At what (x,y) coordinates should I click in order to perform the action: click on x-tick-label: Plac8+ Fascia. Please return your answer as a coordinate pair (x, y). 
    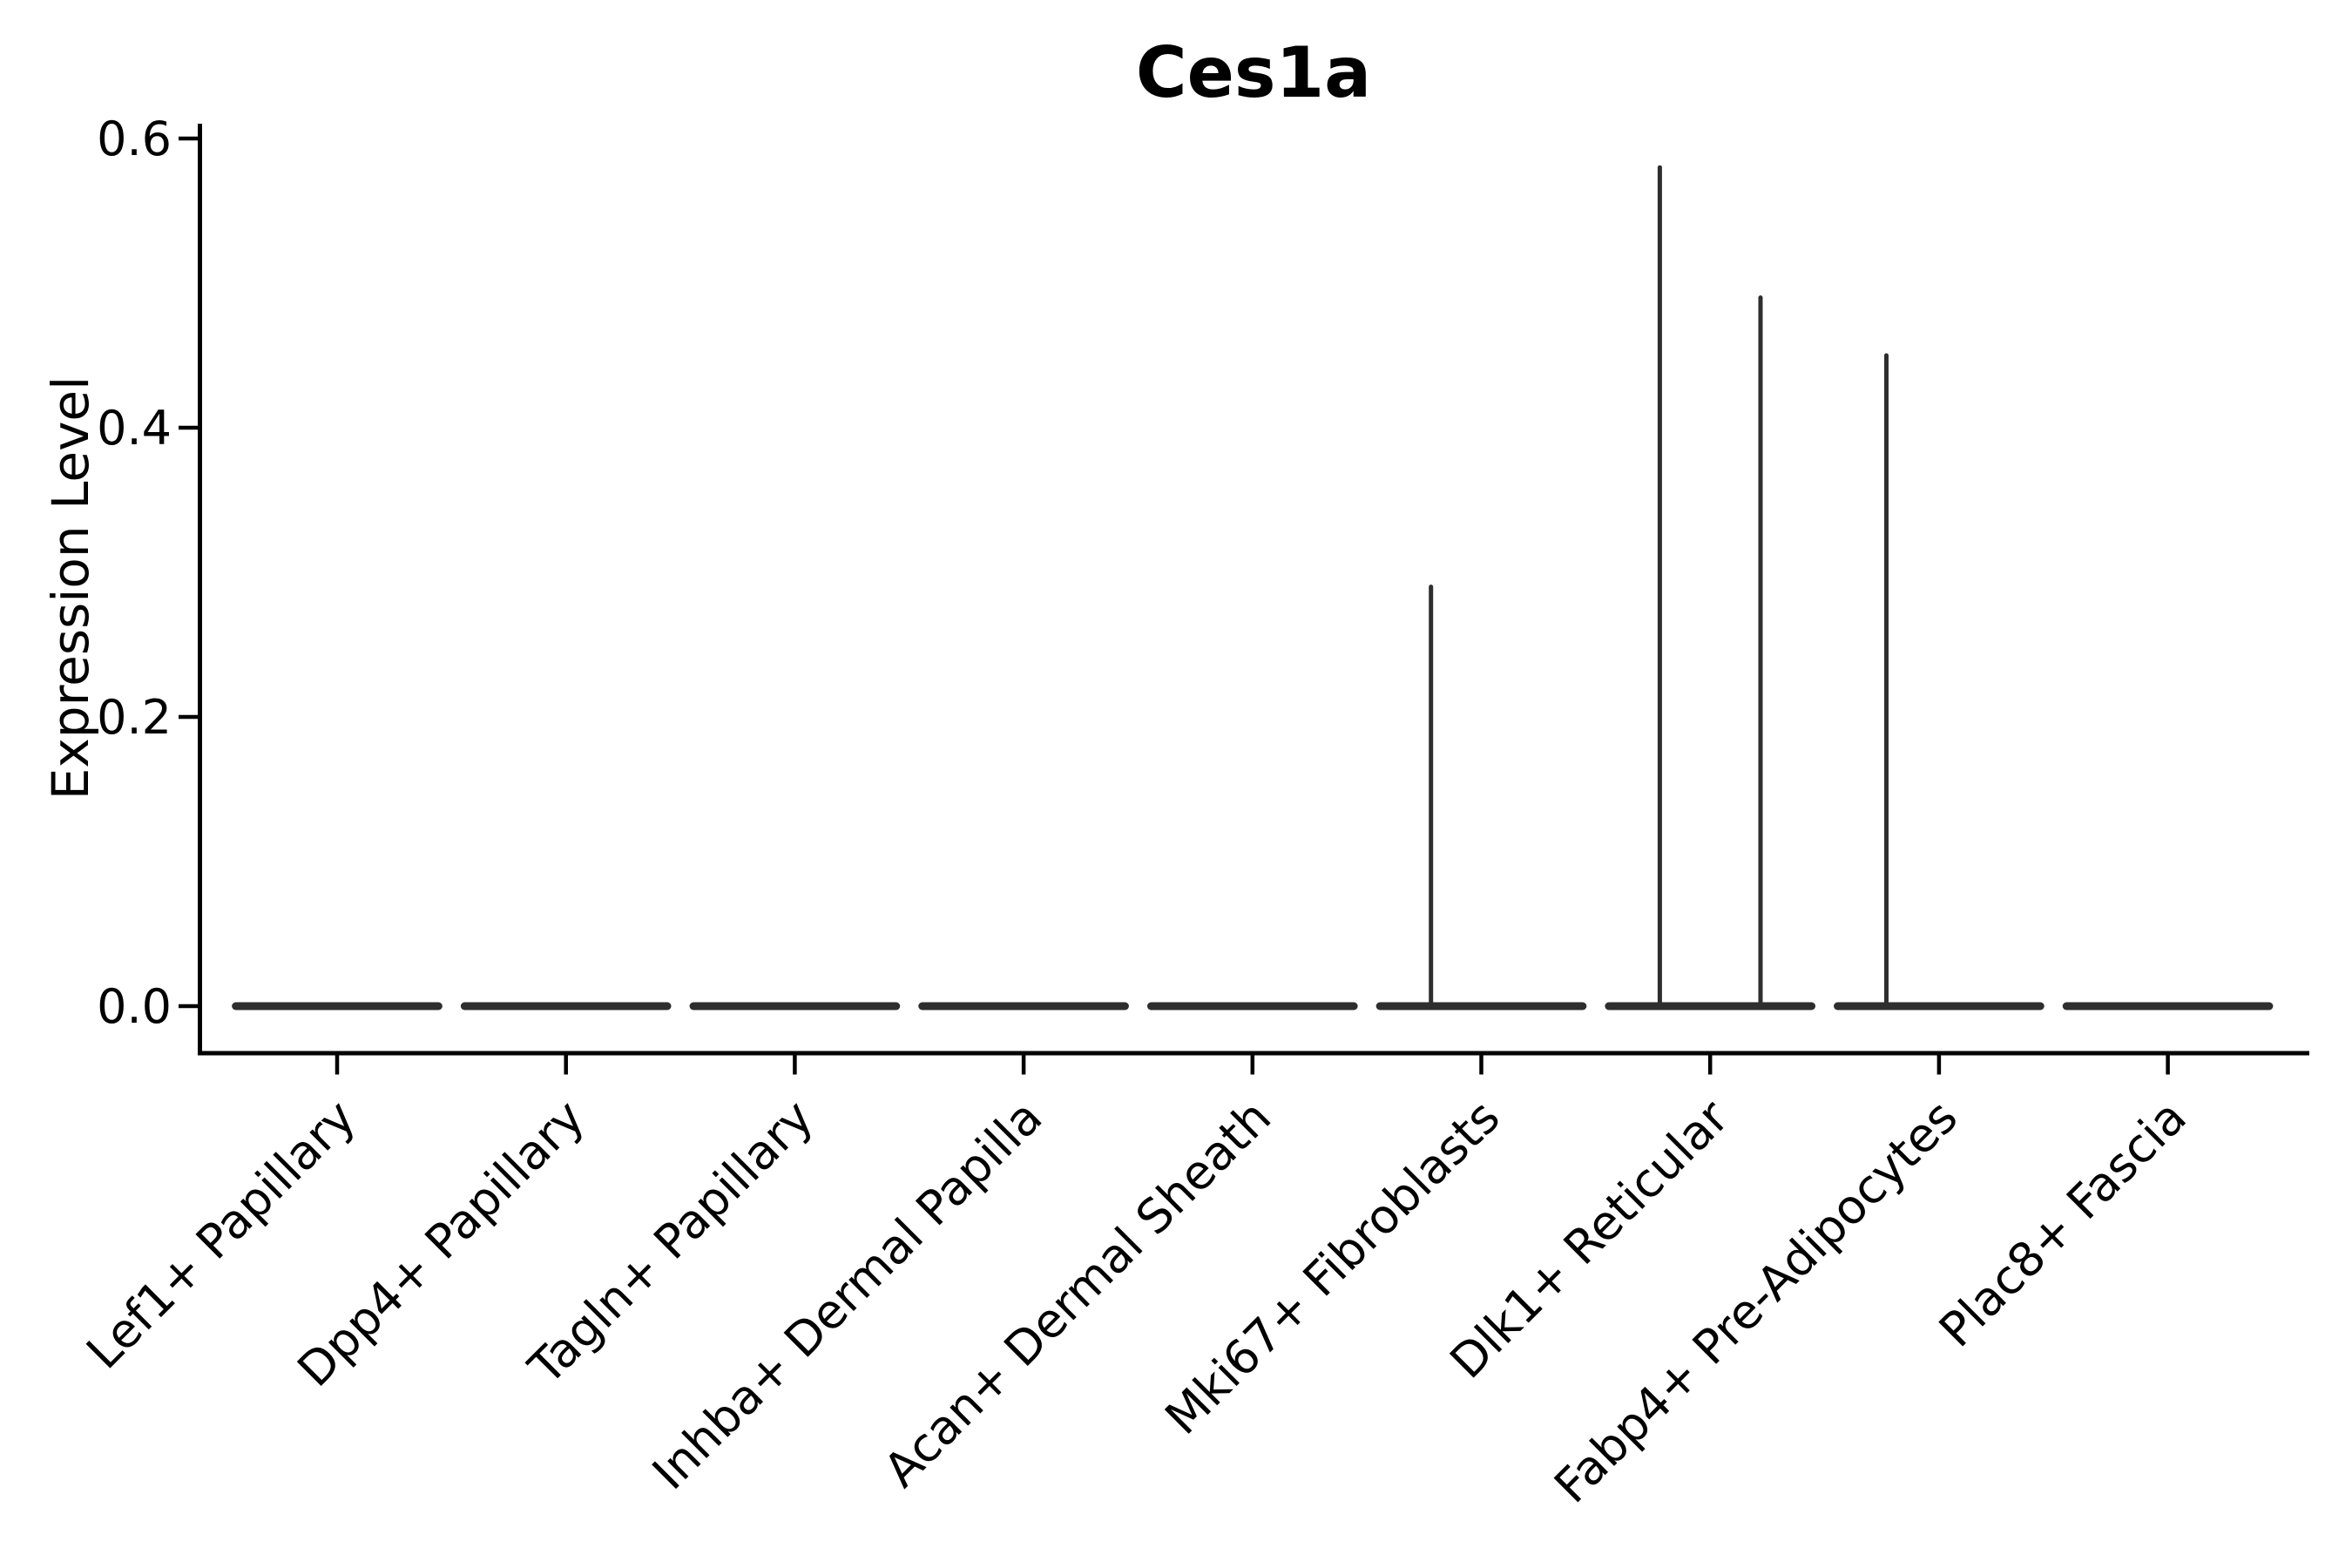
    Looking at the image, I should click on (2063, 1224).